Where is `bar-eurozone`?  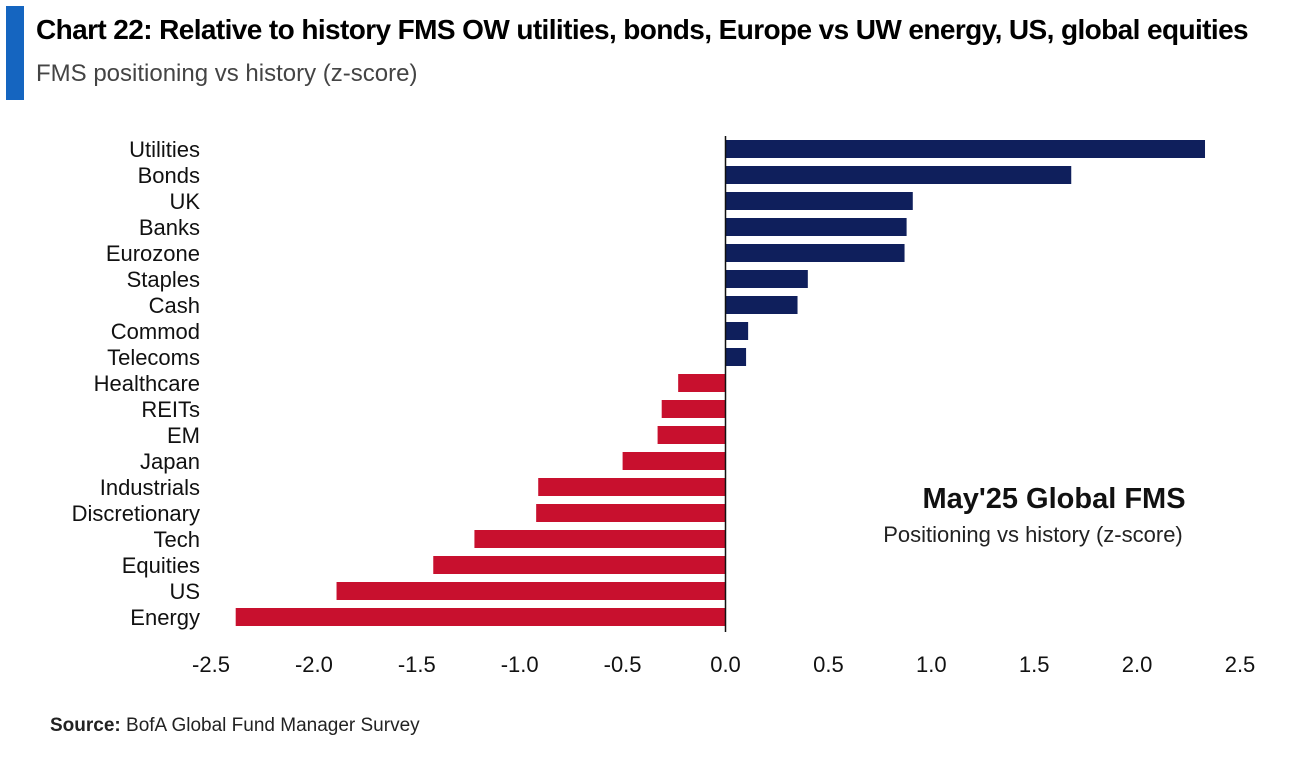
bar-eurozone is located at coordinates (815, 253).